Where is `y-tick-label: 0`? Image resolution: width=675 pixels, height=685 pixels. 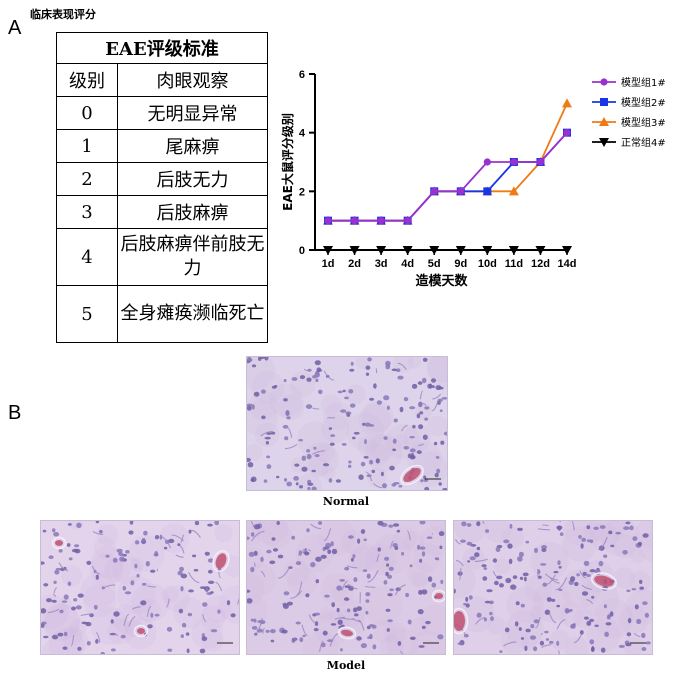 y-tick-label: 0 is located at coordinates (302, 251).